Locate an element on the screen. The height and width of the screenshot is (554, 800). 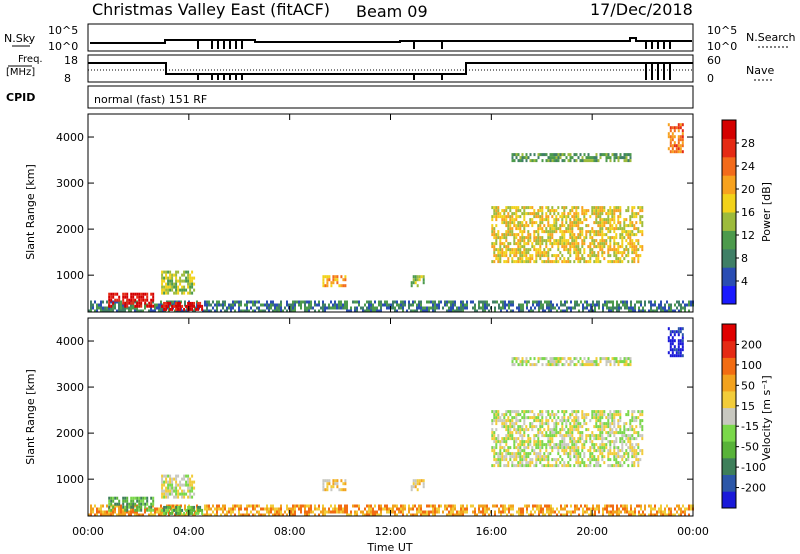
power-y-tick-label: 4000 is located at coordinates (70, 137).